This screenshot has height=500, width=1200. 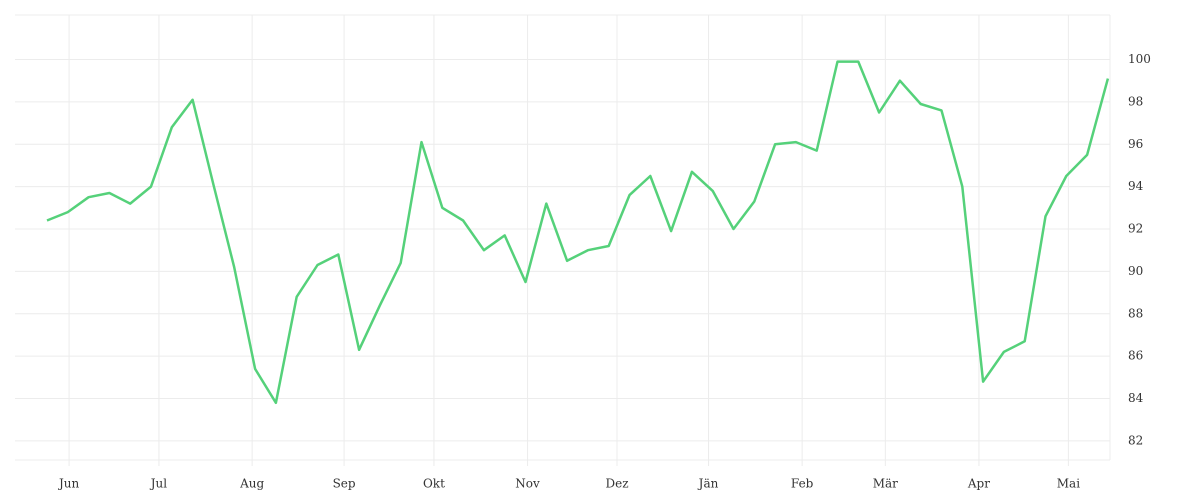 What do you see at coordinates (708, 484) in the screenshot?
I see `x-tick-label: Jän` at bounding box center [708, 484].